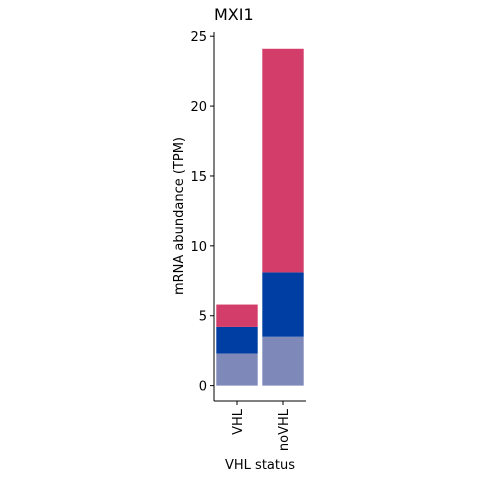  I want to click on x-tick-label-VHL: VHL, so click(238, 421).